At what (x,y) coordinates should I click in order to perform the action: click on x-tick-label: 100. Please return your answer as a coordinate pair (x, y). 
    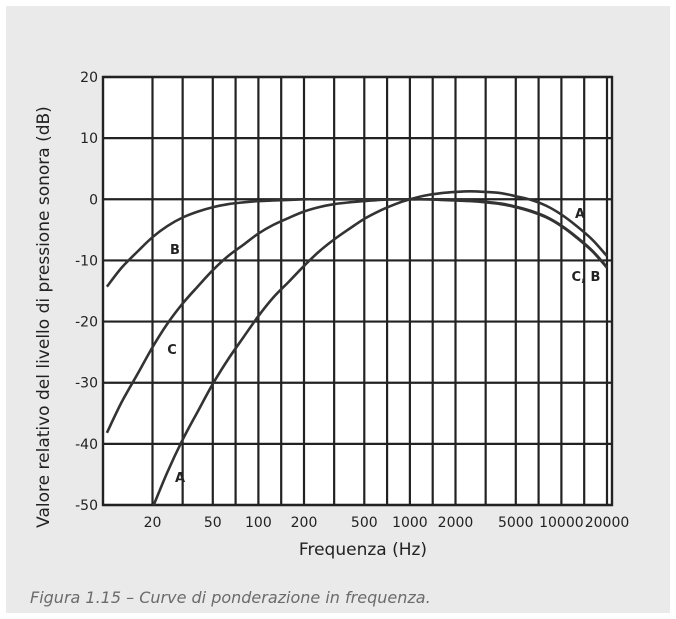
    Looking at the image, I should click on (258, 523).